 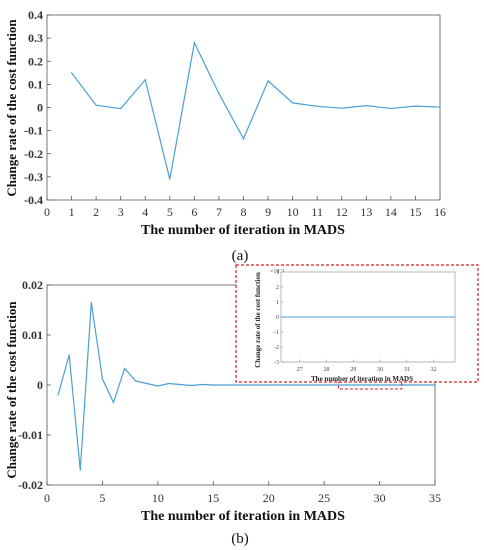 What do you see at coordinates (11, 390) in the screenshot?
I see `chart-b-ylabel: Change rate of the cost function` at bounding box center [11, 390].